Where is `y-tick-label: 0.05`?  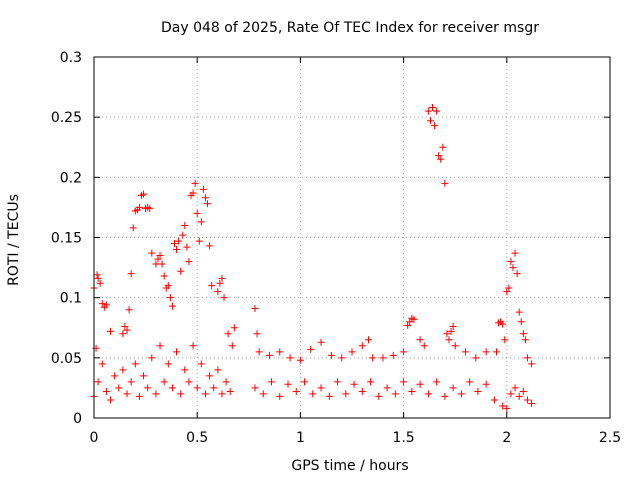 y-tick-label: 0.05 is located at coordinates (66, 359).